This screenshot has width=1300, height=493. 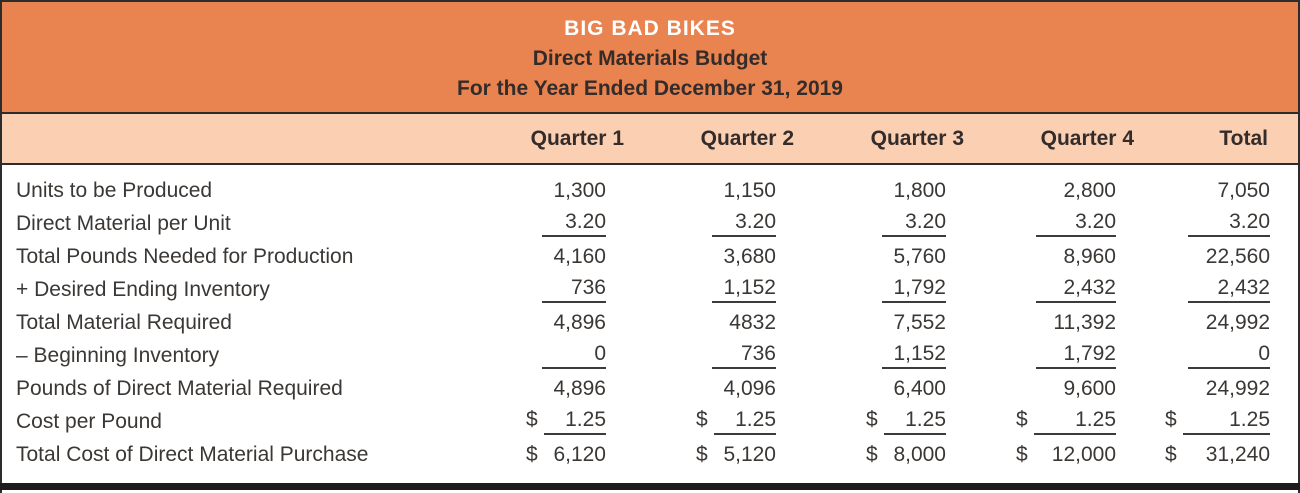 I want to click on cell-value: 8,960, so click(x=1089, y=256).